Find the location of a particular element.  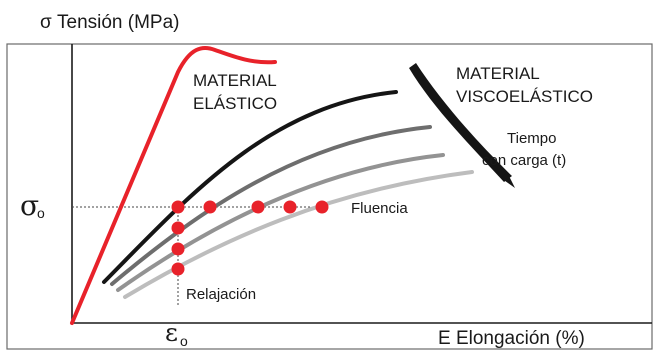

tiempo-label-line1: Tiempo is located at coordinates (531, 138).